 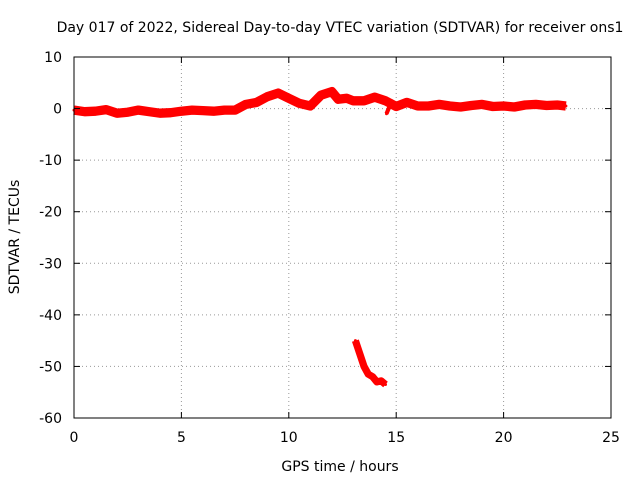 I want to click on y-tick-label: 10, so click(x=53, y=58).